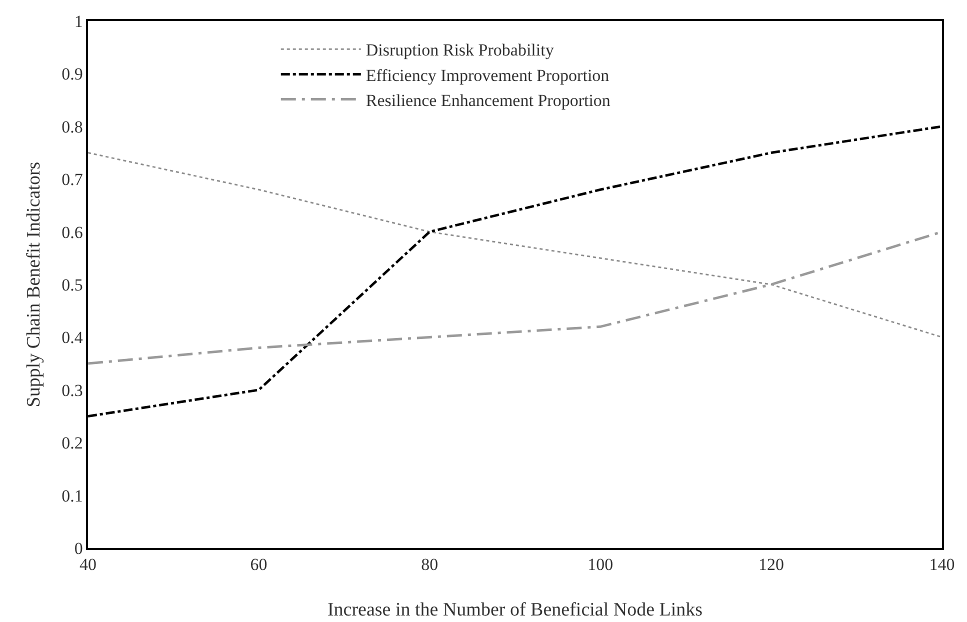 This screenshot has width=967, height=622. What do you see at coordinates (771, 564) in the screenshot?
I see `x-tick-label: 120` at bounding box center [771, 564].